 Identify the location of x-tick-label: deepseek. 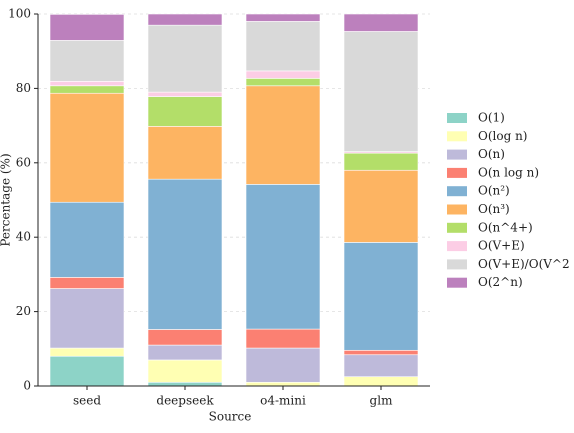
(185, 401).